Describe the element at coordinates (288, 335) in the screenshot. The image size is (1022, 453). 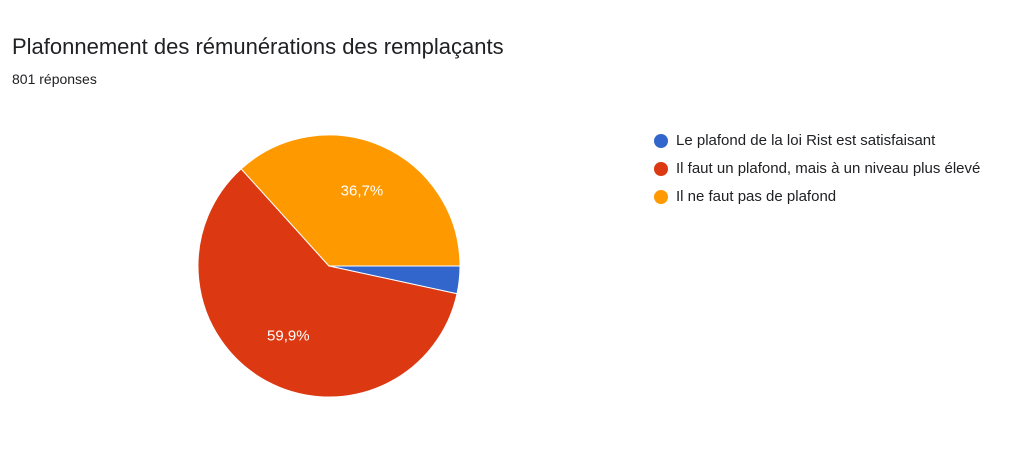
I see `slice-percent-label: 59,9%` at that location.